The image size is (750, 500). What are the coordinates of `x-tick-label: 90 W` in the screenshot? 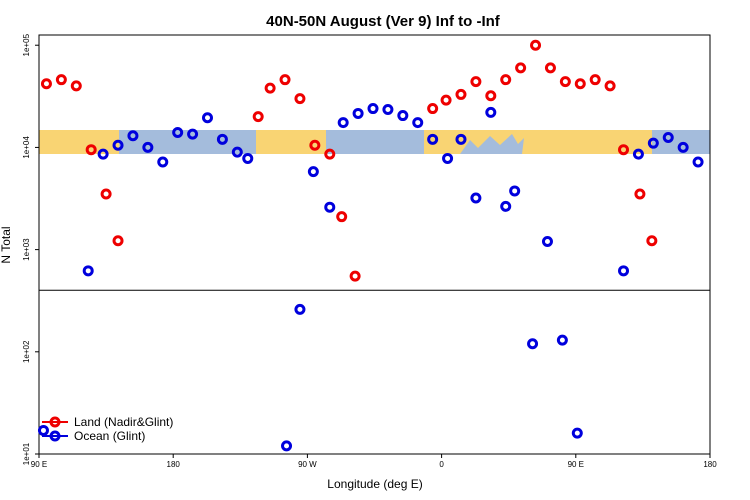 It's located at (307, 464).